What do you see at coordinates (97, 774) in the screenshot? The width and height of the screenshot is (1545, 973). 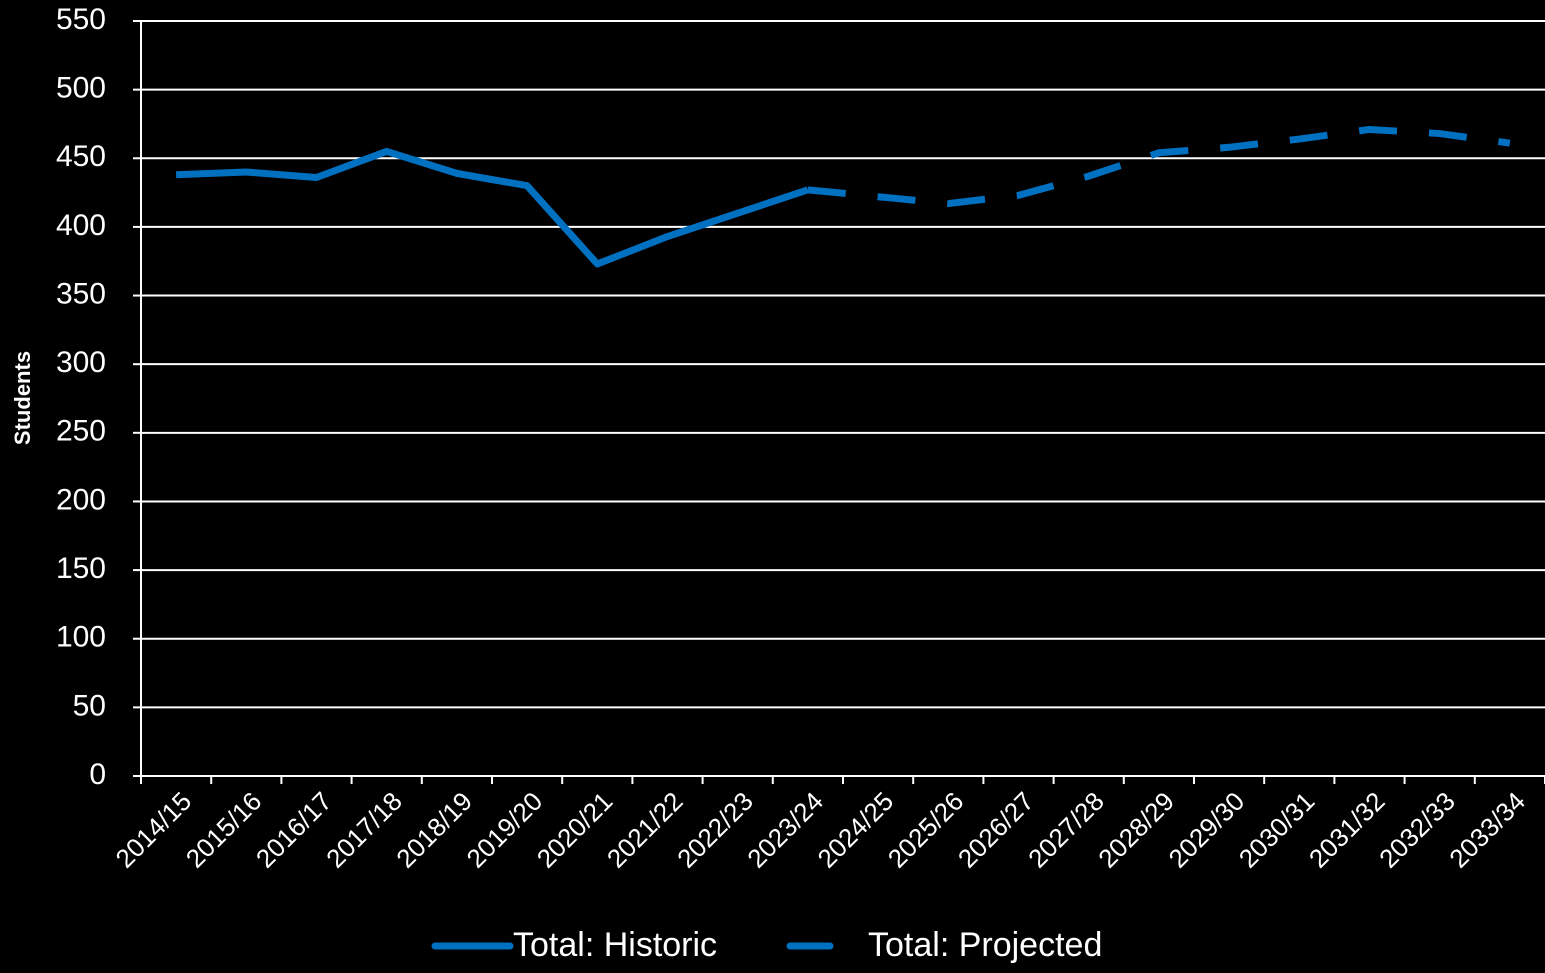 I see `y-tick-label: 0` at bounding box center [97, 774].